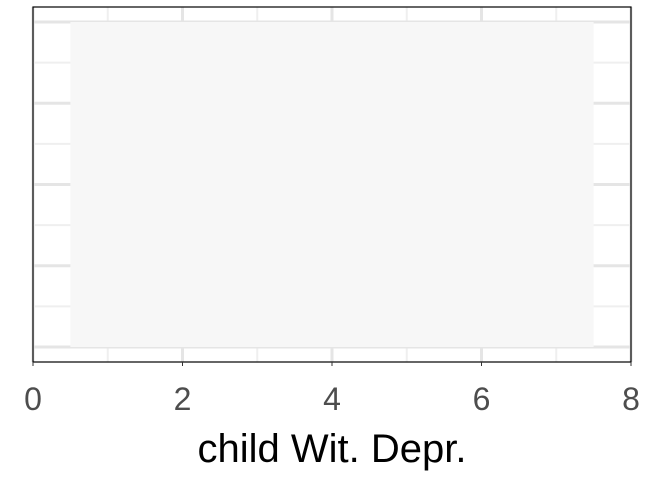  What do you see at coordinates (482, 399) in the screenshot?
I see `x-tick-label: 6` at bounding box center [482, 399].